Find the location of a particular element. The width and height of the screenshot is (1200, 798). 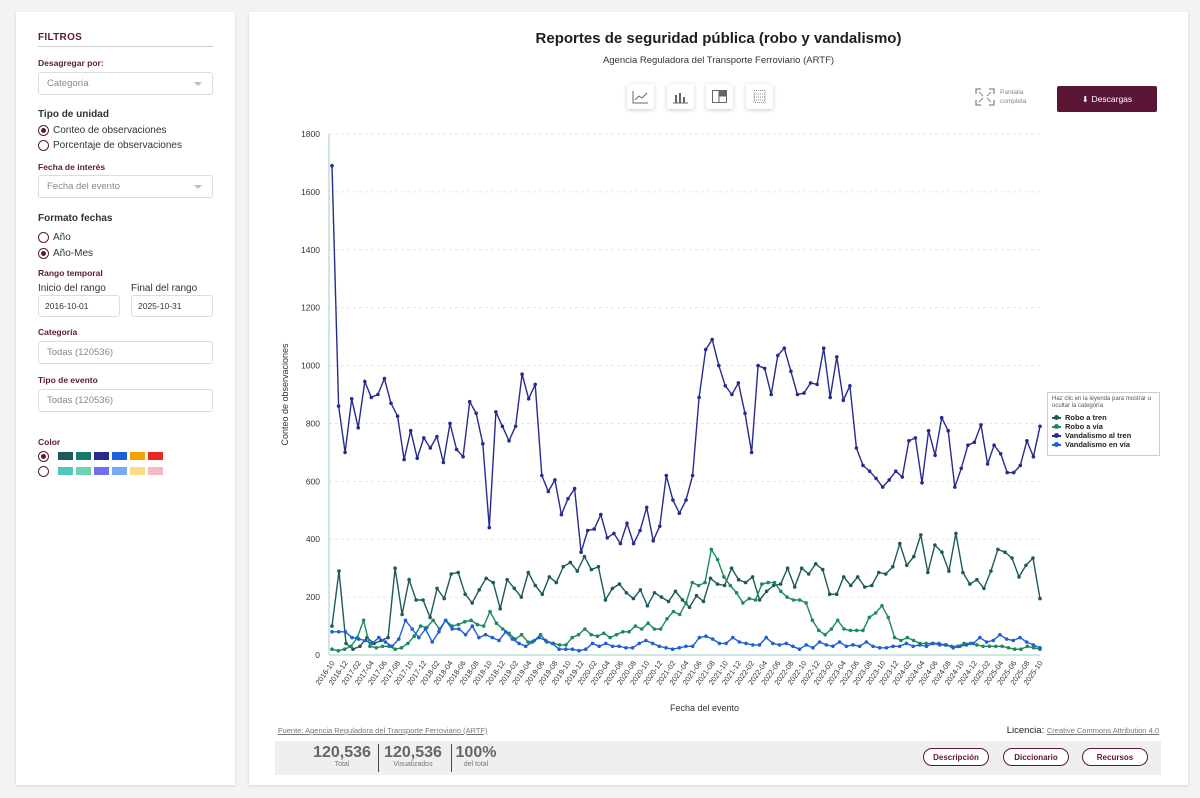

radio-year-month: Año-Mes is located at coordinates (65, 253).